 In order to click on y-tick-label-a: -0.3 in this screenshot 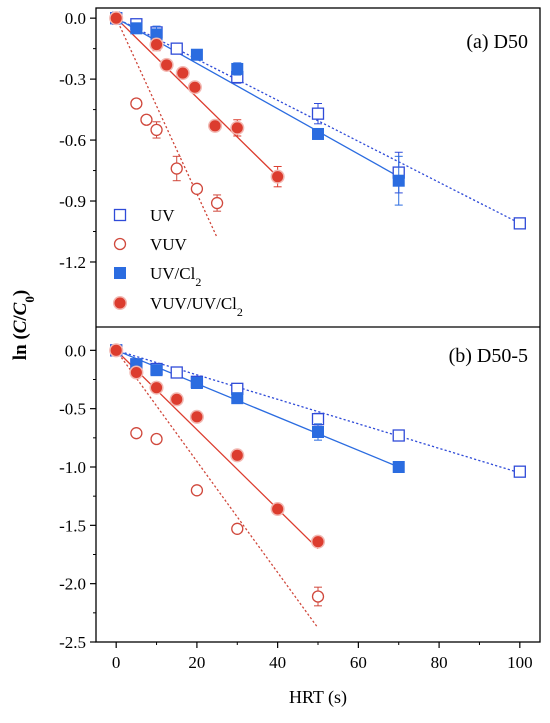, I will do `click(72, 79)`.